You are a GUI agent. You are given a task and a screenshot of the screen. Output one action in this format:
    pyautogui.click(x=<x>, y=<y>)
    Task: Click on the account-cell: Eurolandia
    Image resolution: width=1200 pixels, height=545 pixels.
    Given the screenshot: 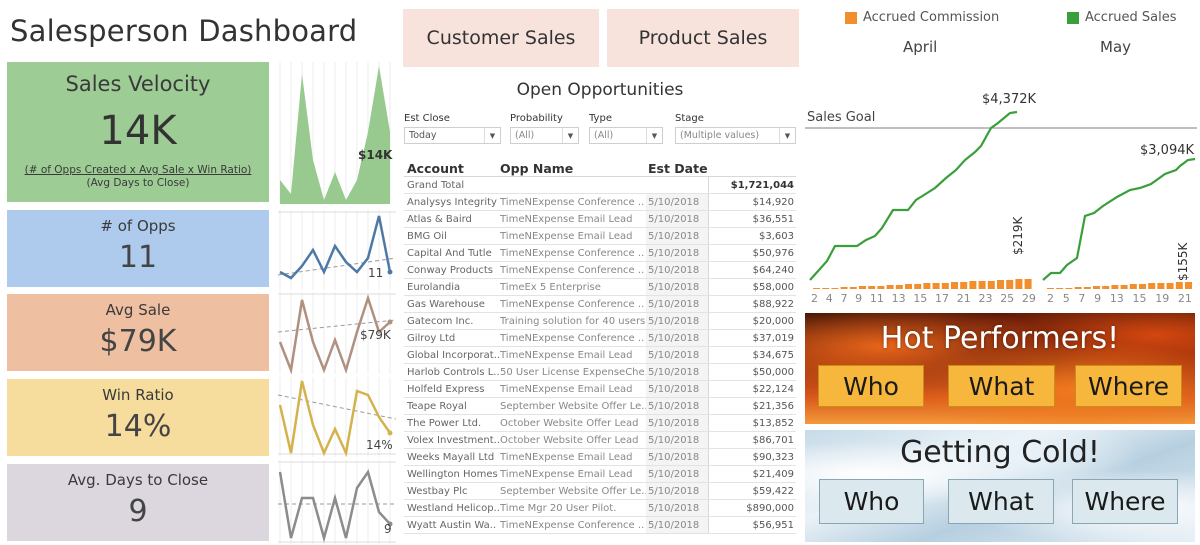 What is the action you would take?
    pyautogui.click(x=434, y=287)
    